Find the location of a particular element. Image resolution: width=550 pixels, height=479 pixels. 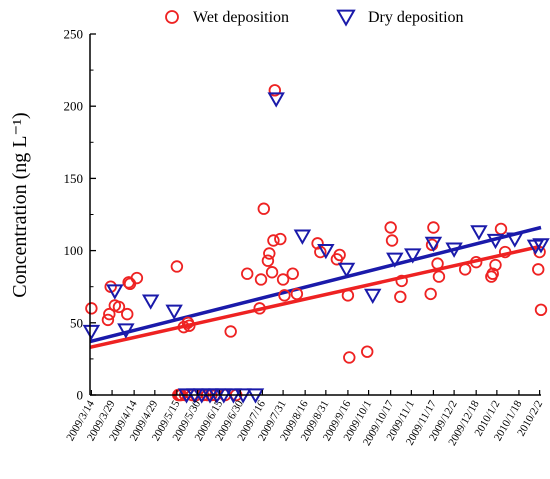

legend-label-dry: Dry deposition is located at coordinates (416, 17).